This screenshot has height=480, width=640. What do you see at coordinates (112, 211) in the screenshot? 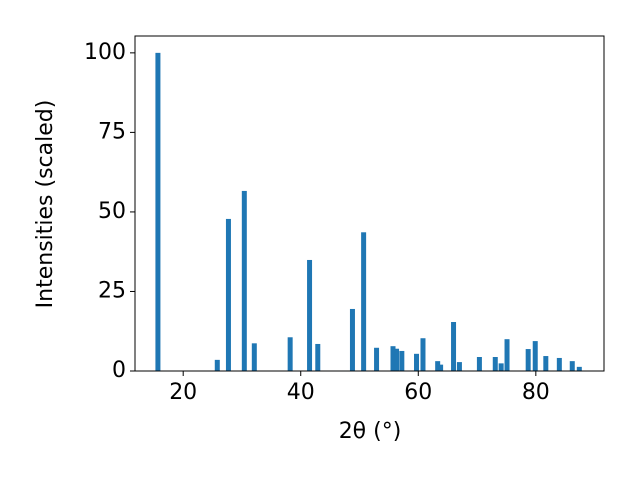
I see `y-tick-label: 50` at bounding box center [112, 211].